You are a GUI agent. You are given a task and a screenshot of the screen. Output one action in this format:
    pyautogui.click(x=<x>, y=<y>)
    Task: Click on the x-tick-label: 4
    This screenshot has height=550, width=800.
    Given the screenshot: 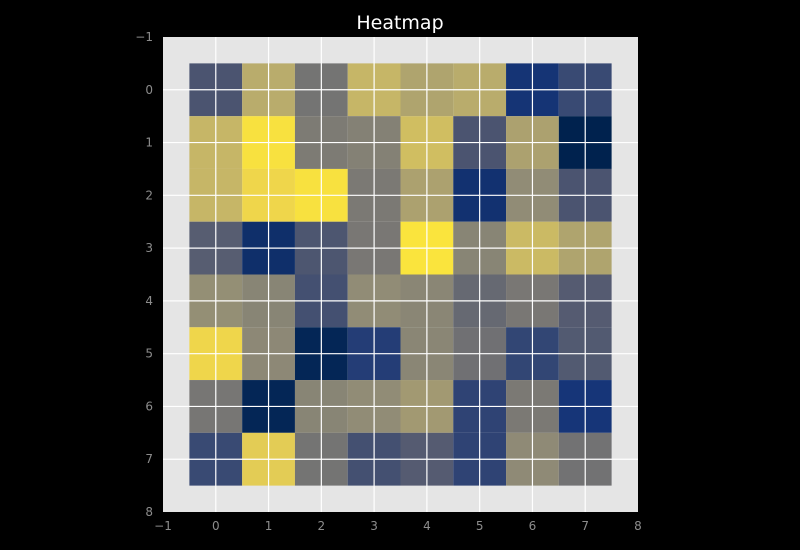 What is the action you would take?
    pyautogui.click(x=427, y=526)
    